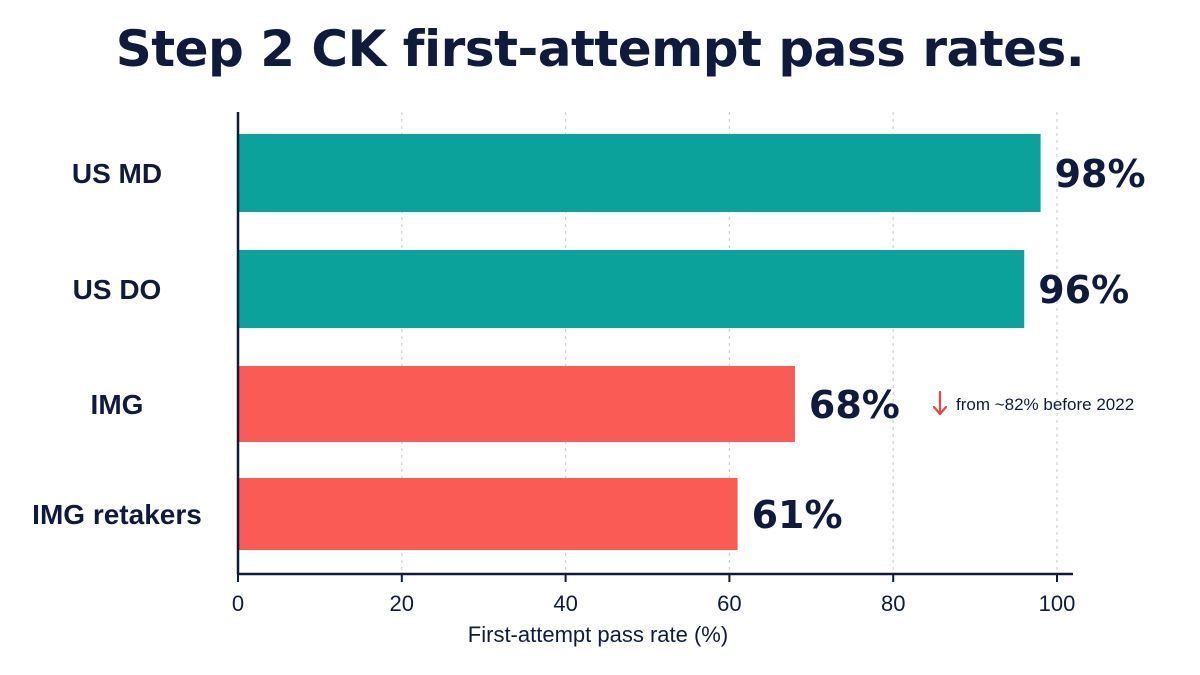 This screenshot has height=675, width=1200. Describe the element at coordinates (639, 173) in the screenshot. I see `bar-us-md` at that location.